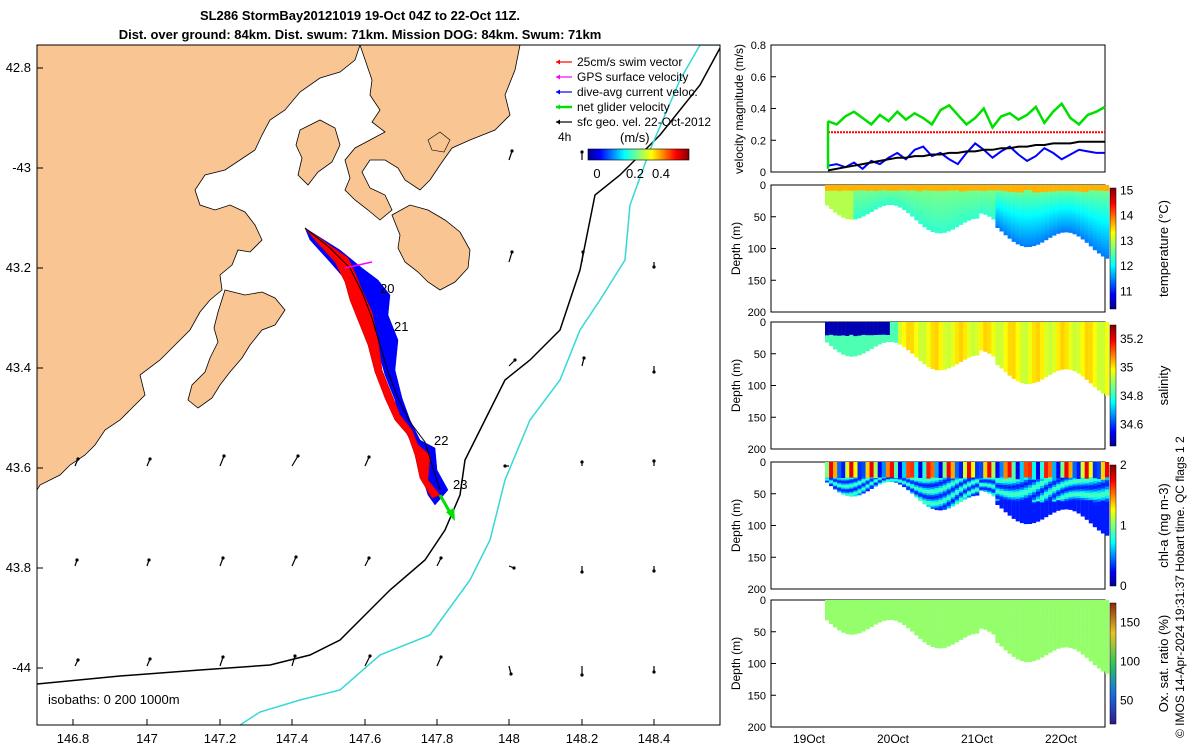 This screenshot has width=1200, height=750. Describe the element at coordinates (758, 110) in the screenshot. I see `velocity-ytick-label: 0.4` at that location.